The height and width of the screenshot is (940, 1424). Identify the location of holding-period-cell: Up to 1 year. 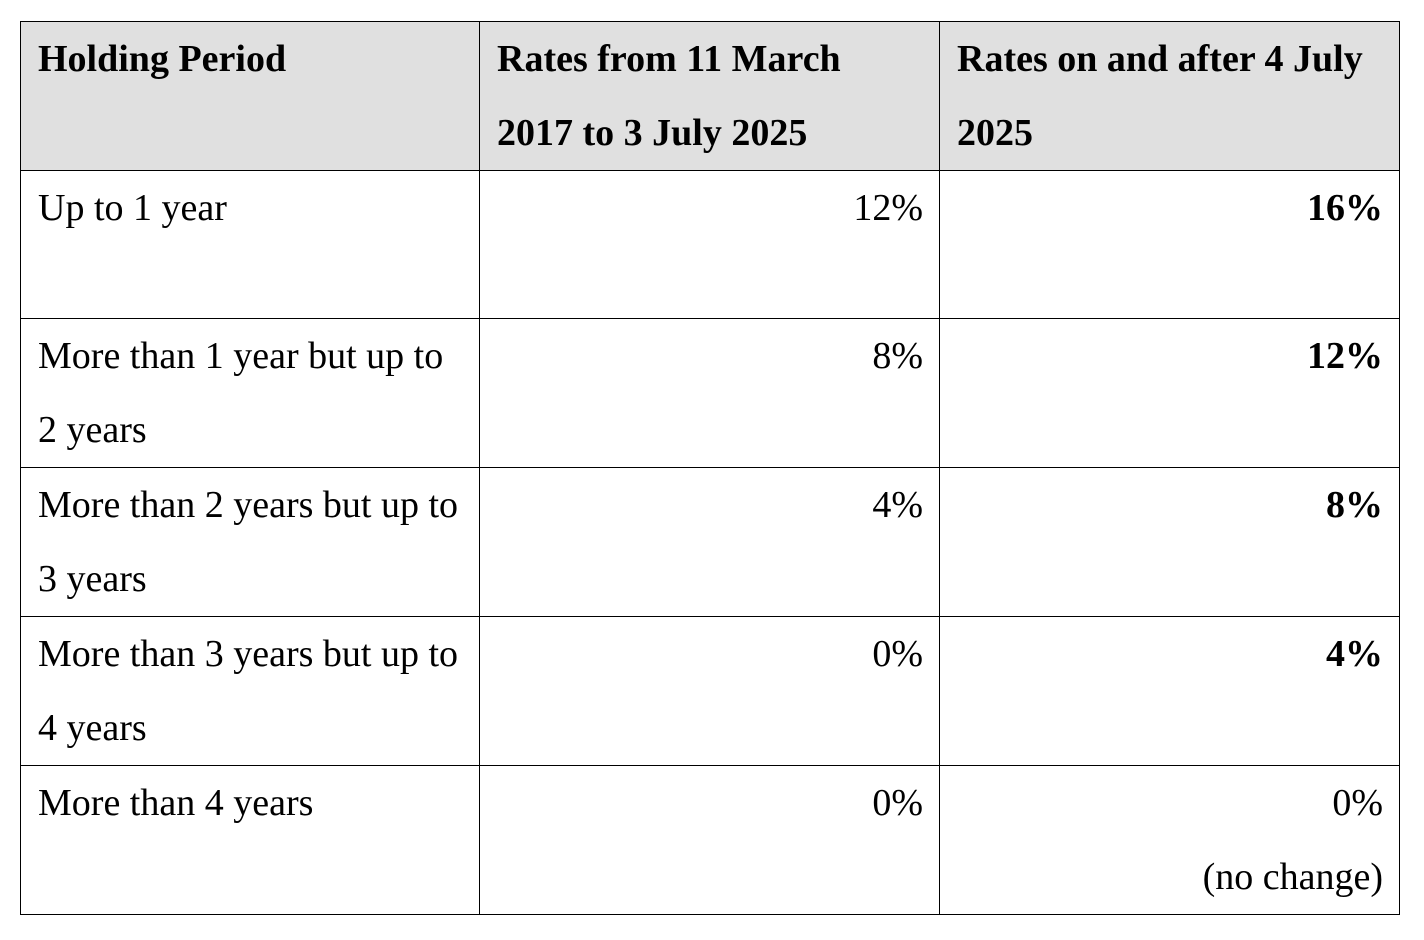
(250, 244).